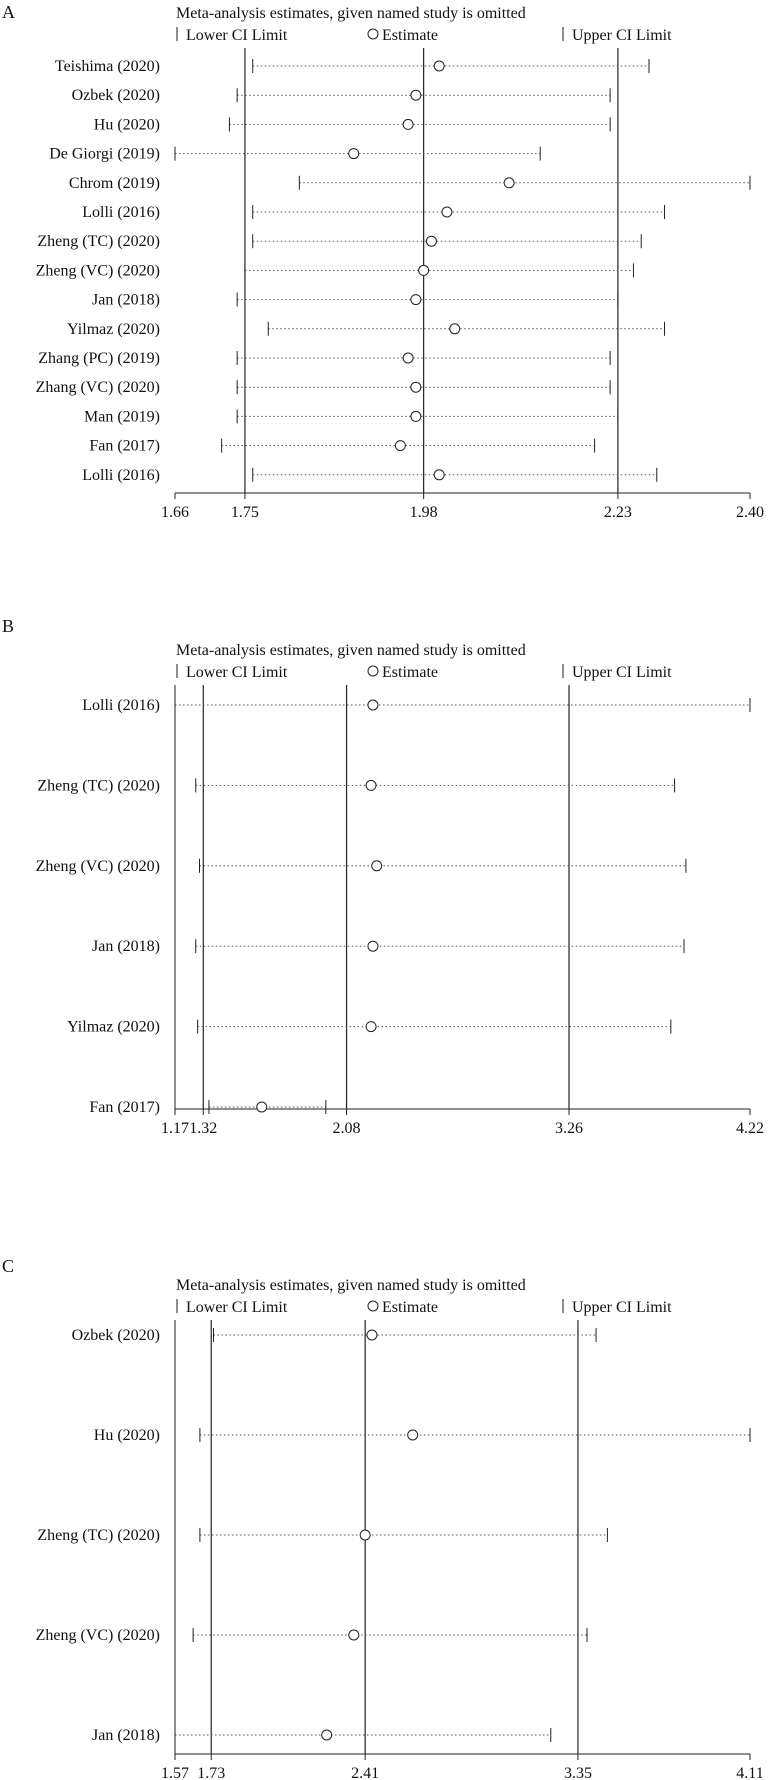  Describe the element at coordinates (175, 512) in the screenshot. I see `x-tick-label: 1.66` at that location.